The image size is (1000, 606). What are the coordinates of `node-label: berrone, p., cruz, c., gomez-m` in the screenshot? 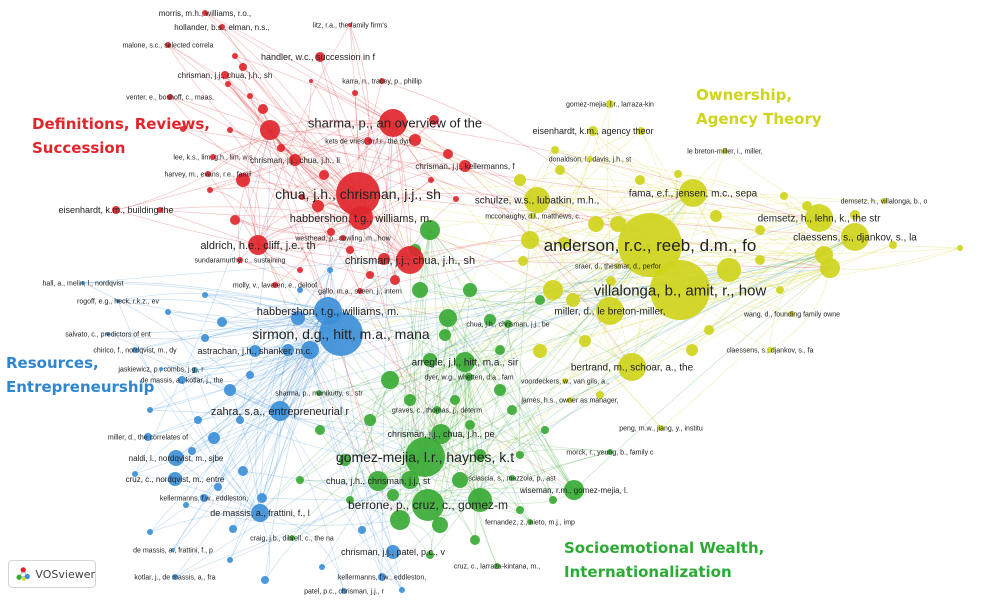 It's located at (428, 505).